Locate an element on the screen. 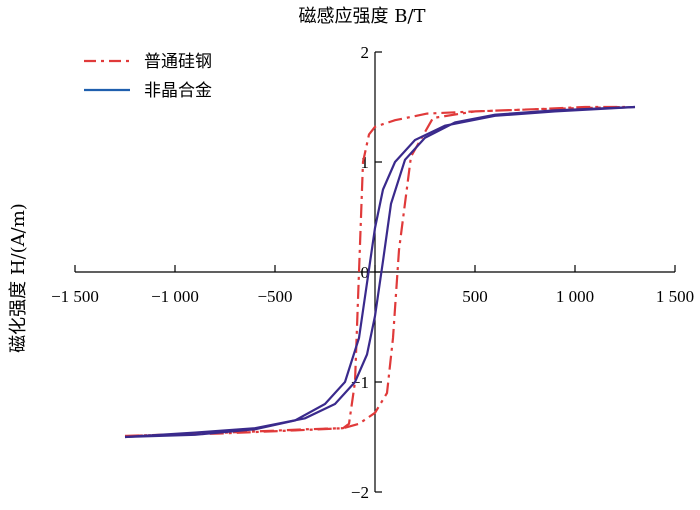 The height and width of the screenshot is (510, 700). x-tick-label: 500 is located at coordinates (475, 296).